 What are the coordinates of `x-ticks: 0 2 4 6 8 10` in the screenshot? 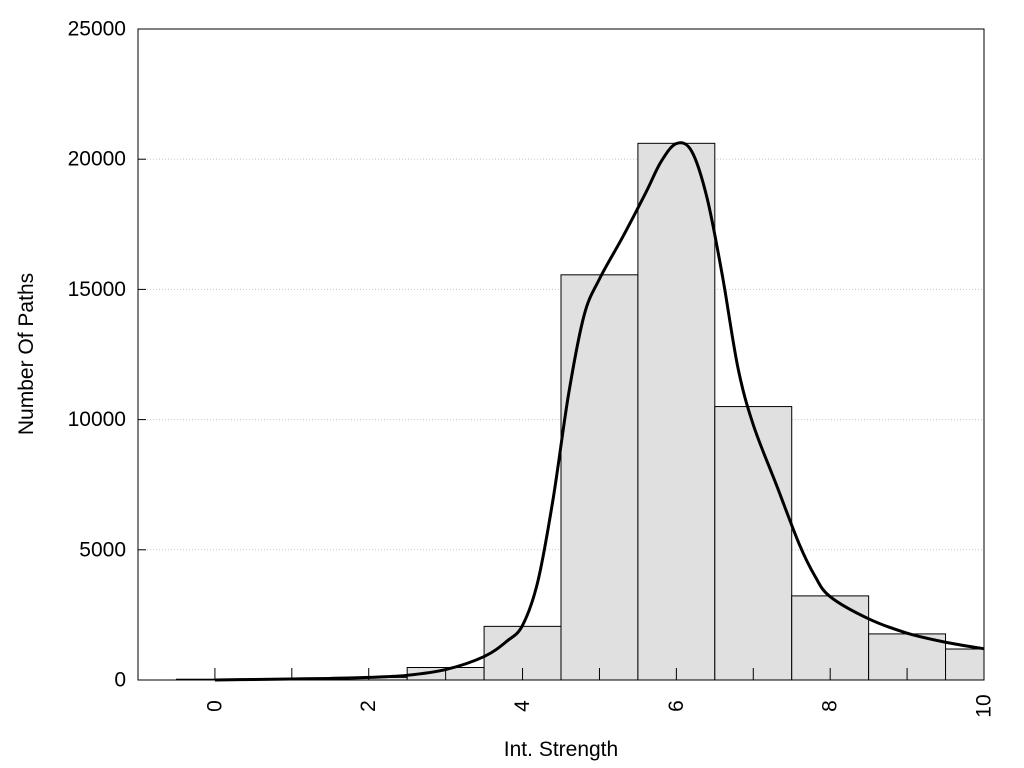 It's located at (599, 693).